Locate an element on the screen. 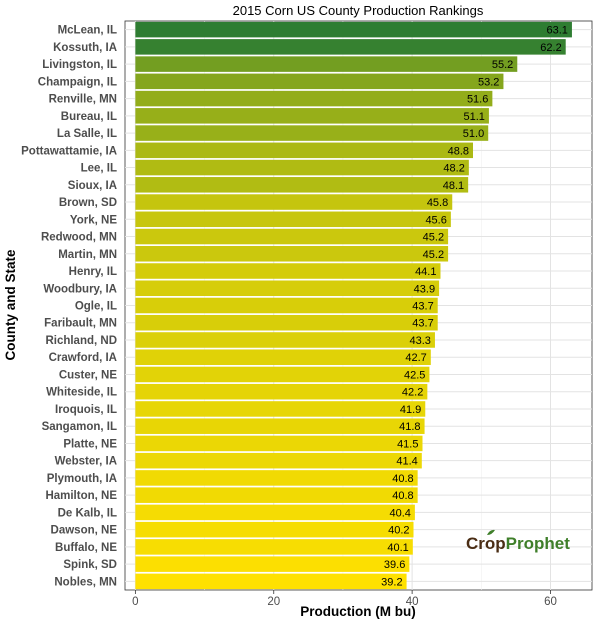  y-tick-label: Henry, IL is located at coordinates (93, 272).